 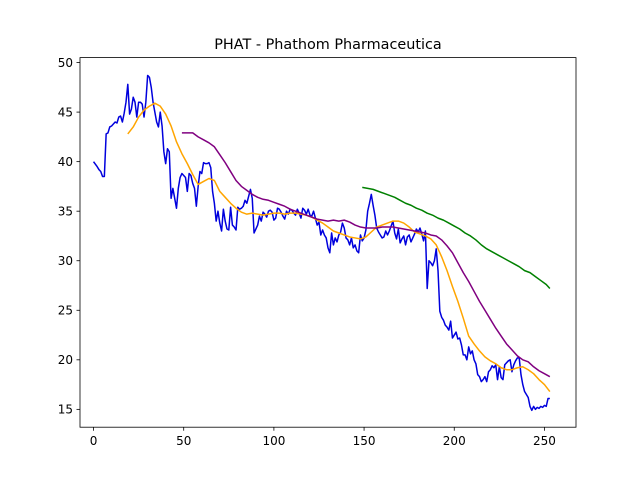 What do you see at coordinates (183, 441) in the screenshot?
I see `x-tick-label: 50` at bounding box center [183, 441].